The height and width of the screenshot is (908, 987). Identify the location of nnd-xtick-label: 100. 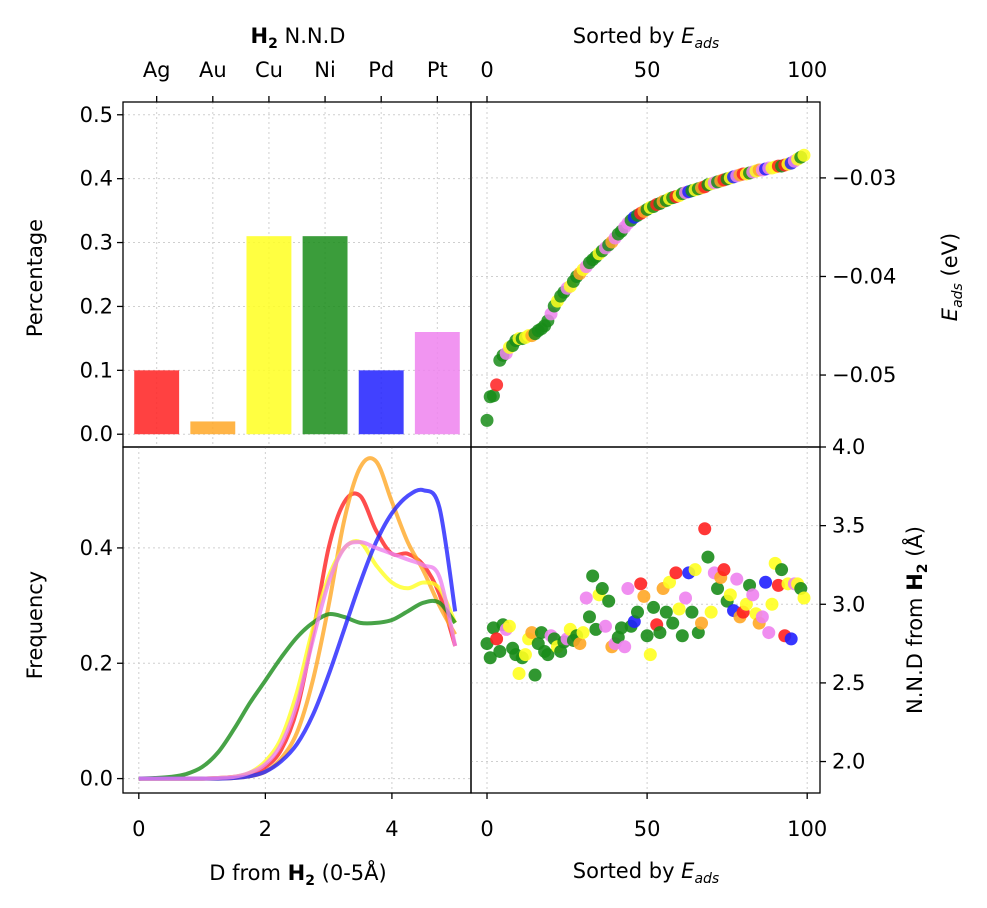
(807, 829).